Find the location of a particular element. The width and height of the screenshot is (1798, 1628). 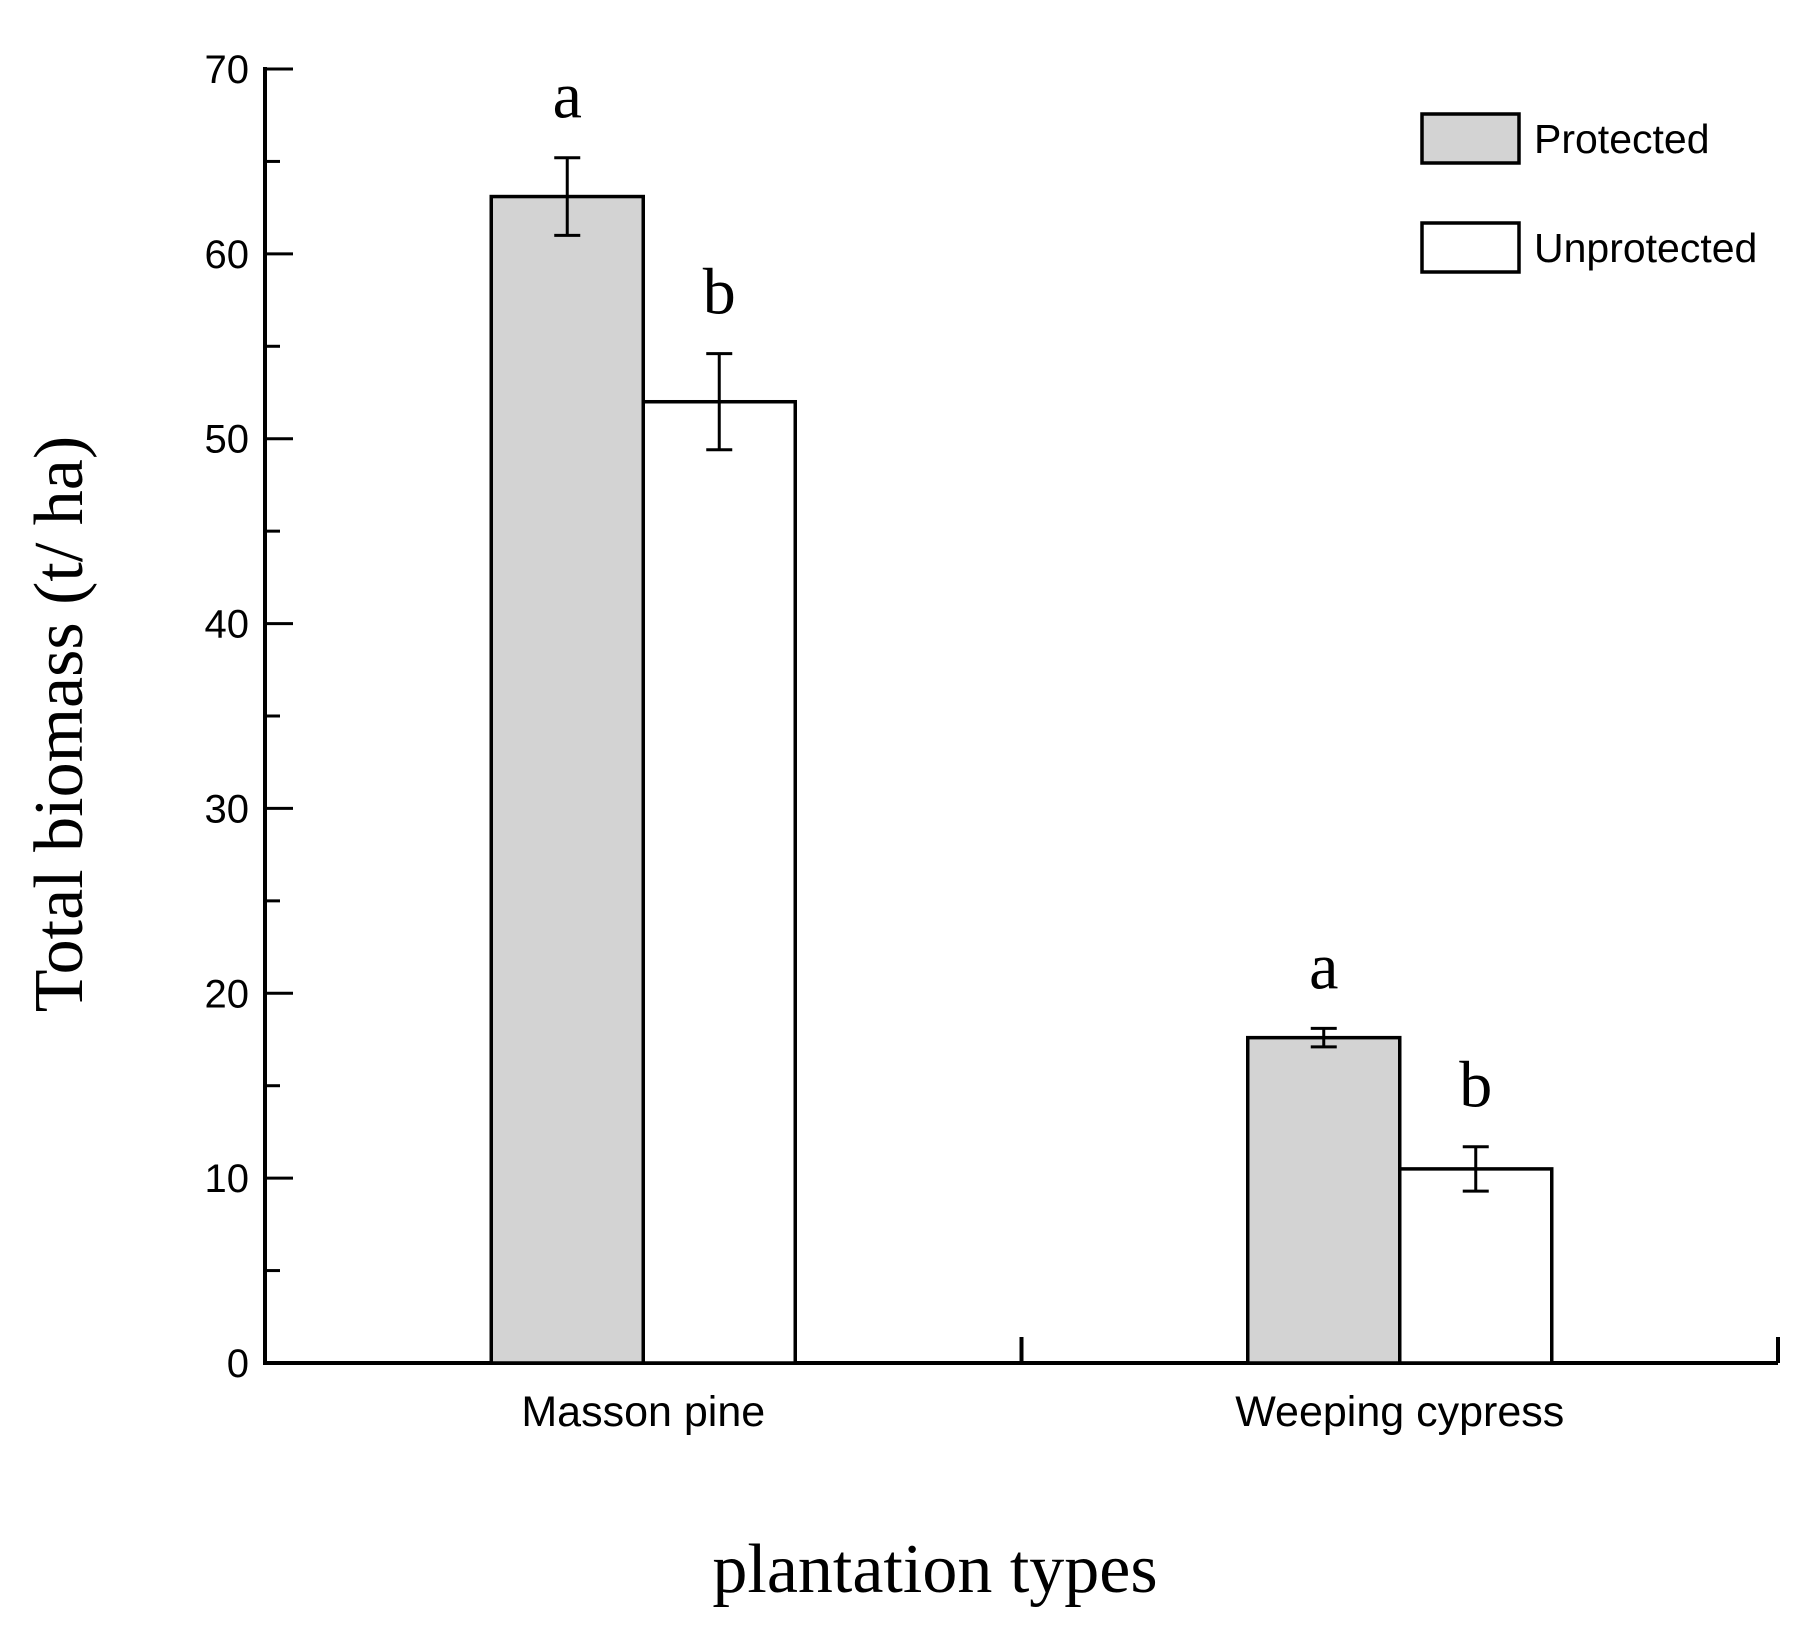

y-axis-title: Total biomass (t/ ha) is located at coordinates (59, 724).